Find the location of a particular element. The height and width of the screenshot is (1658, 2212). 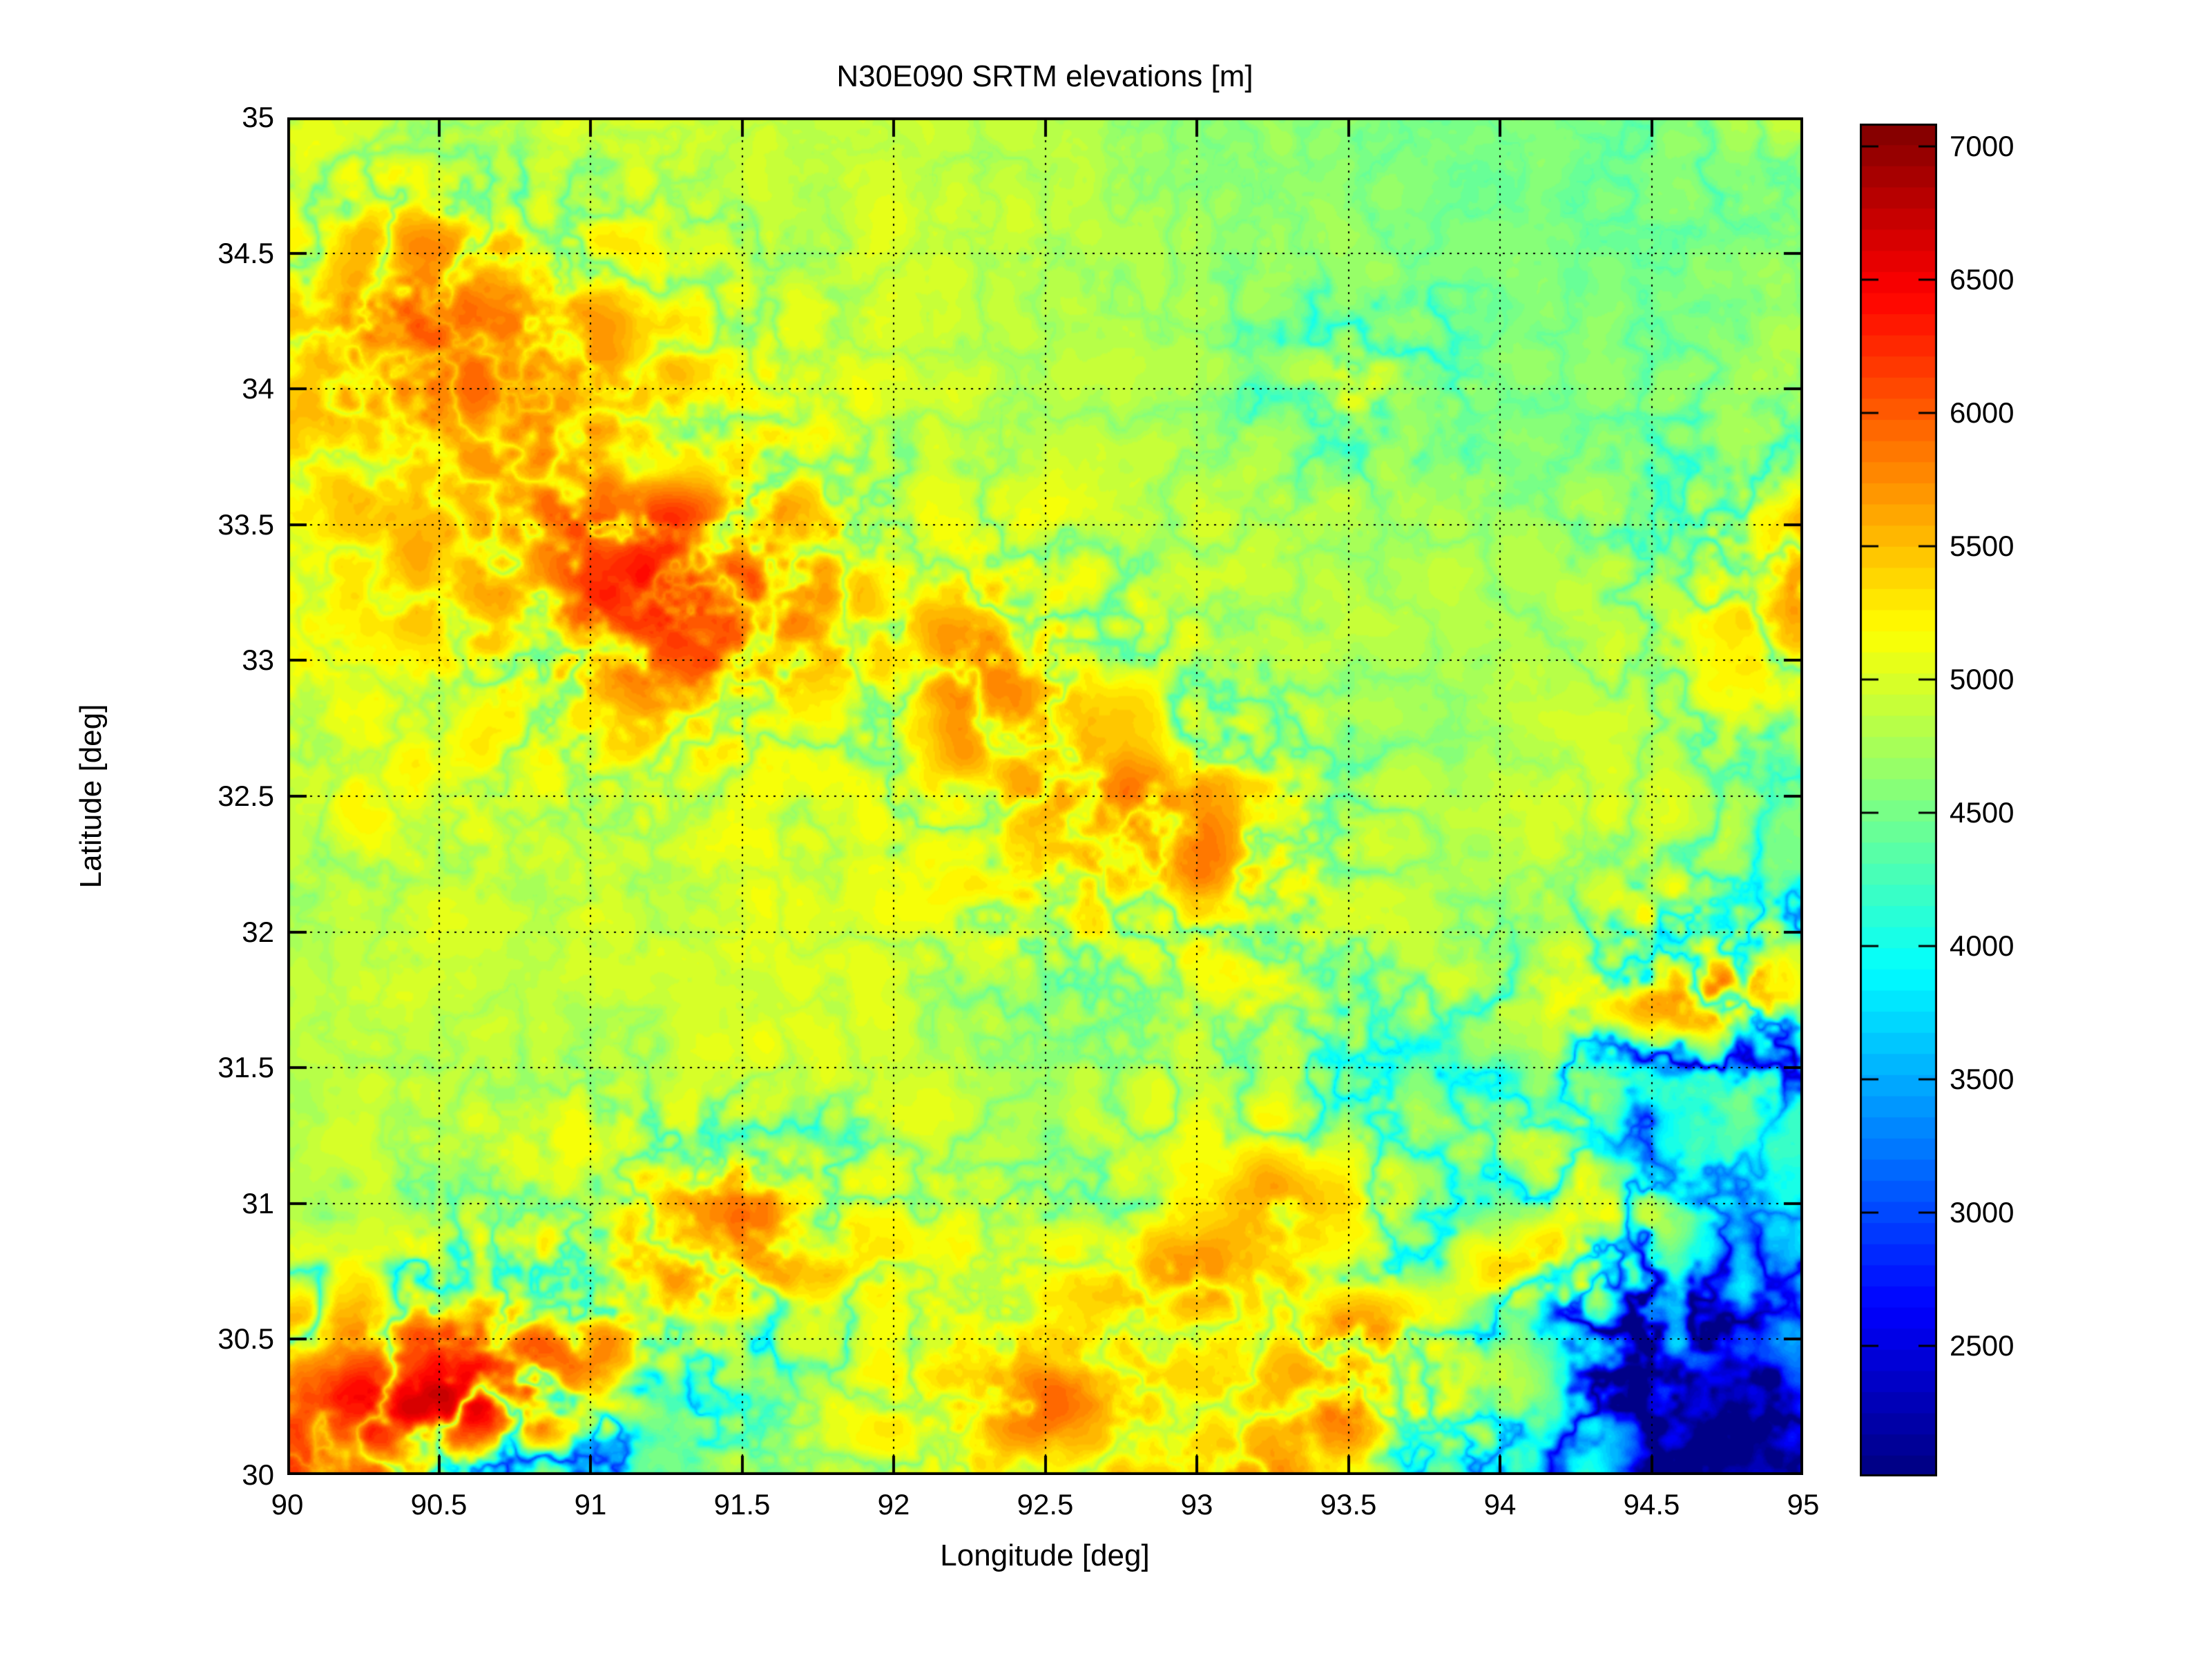

x-tick-label: 92 is located at coordinates (893, 1504).